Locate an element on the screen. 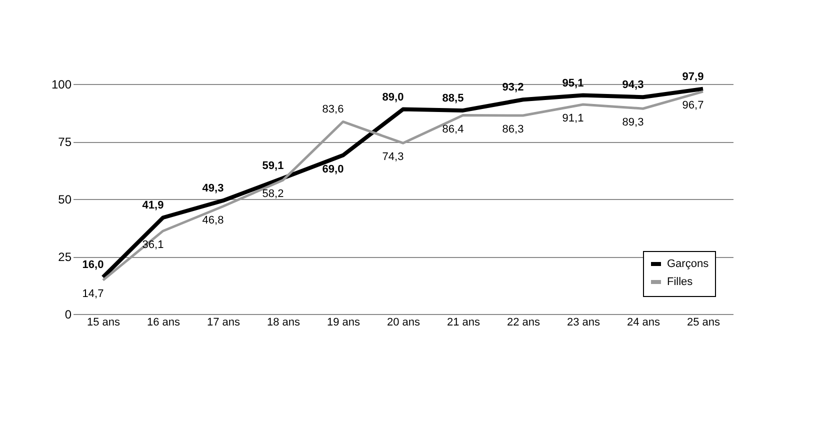  y-tick-label: 50 is located at coordinates (65, 199).